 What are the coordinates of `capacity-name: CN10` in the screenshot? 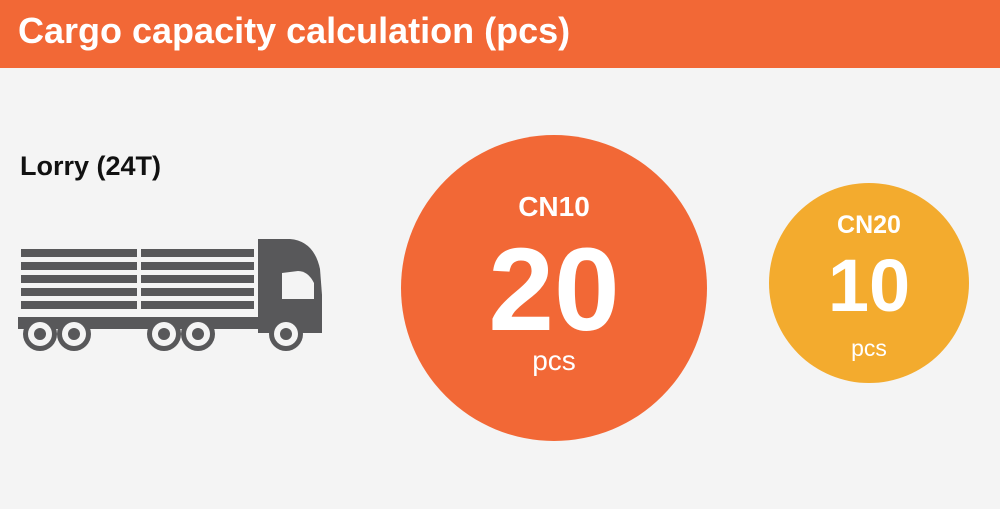 It's located at (554, 206).